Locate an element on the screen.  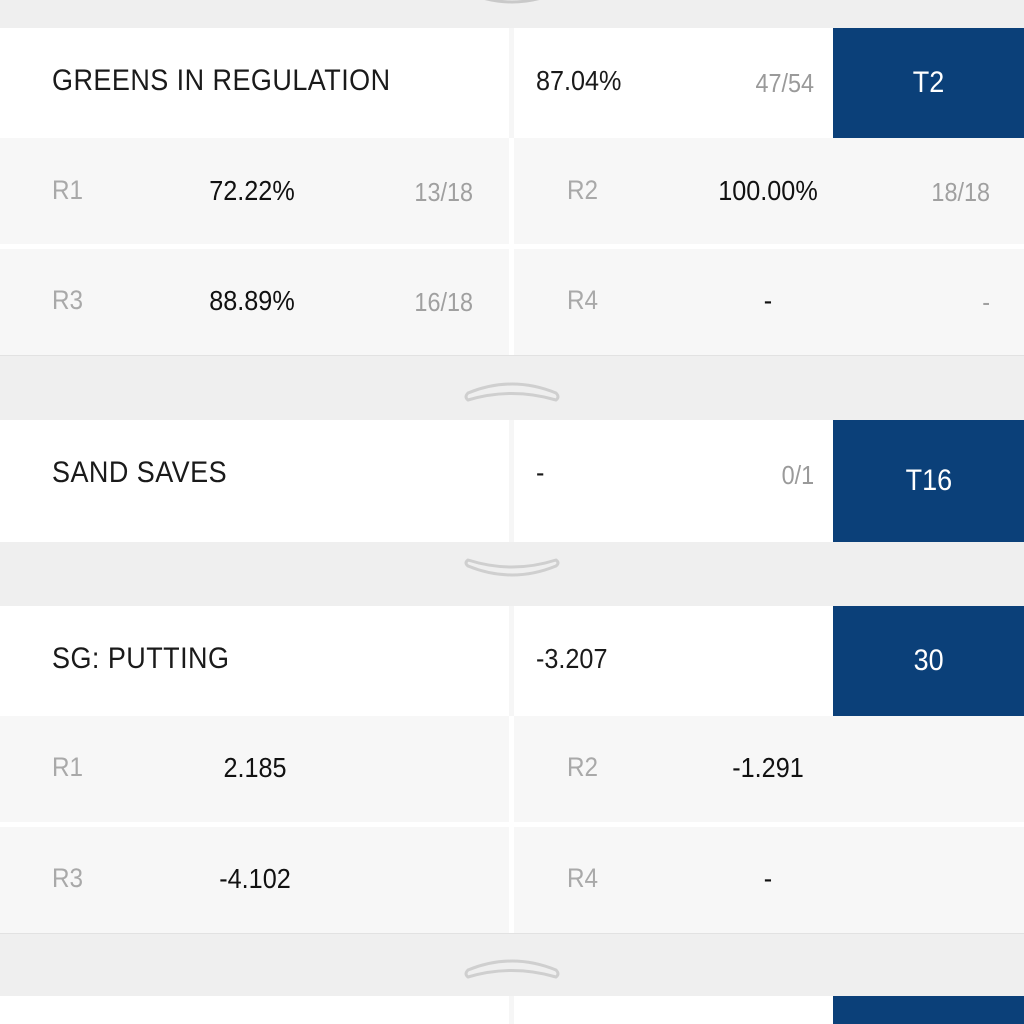
round-value: -4.102 is located at coordinates (255, 878).